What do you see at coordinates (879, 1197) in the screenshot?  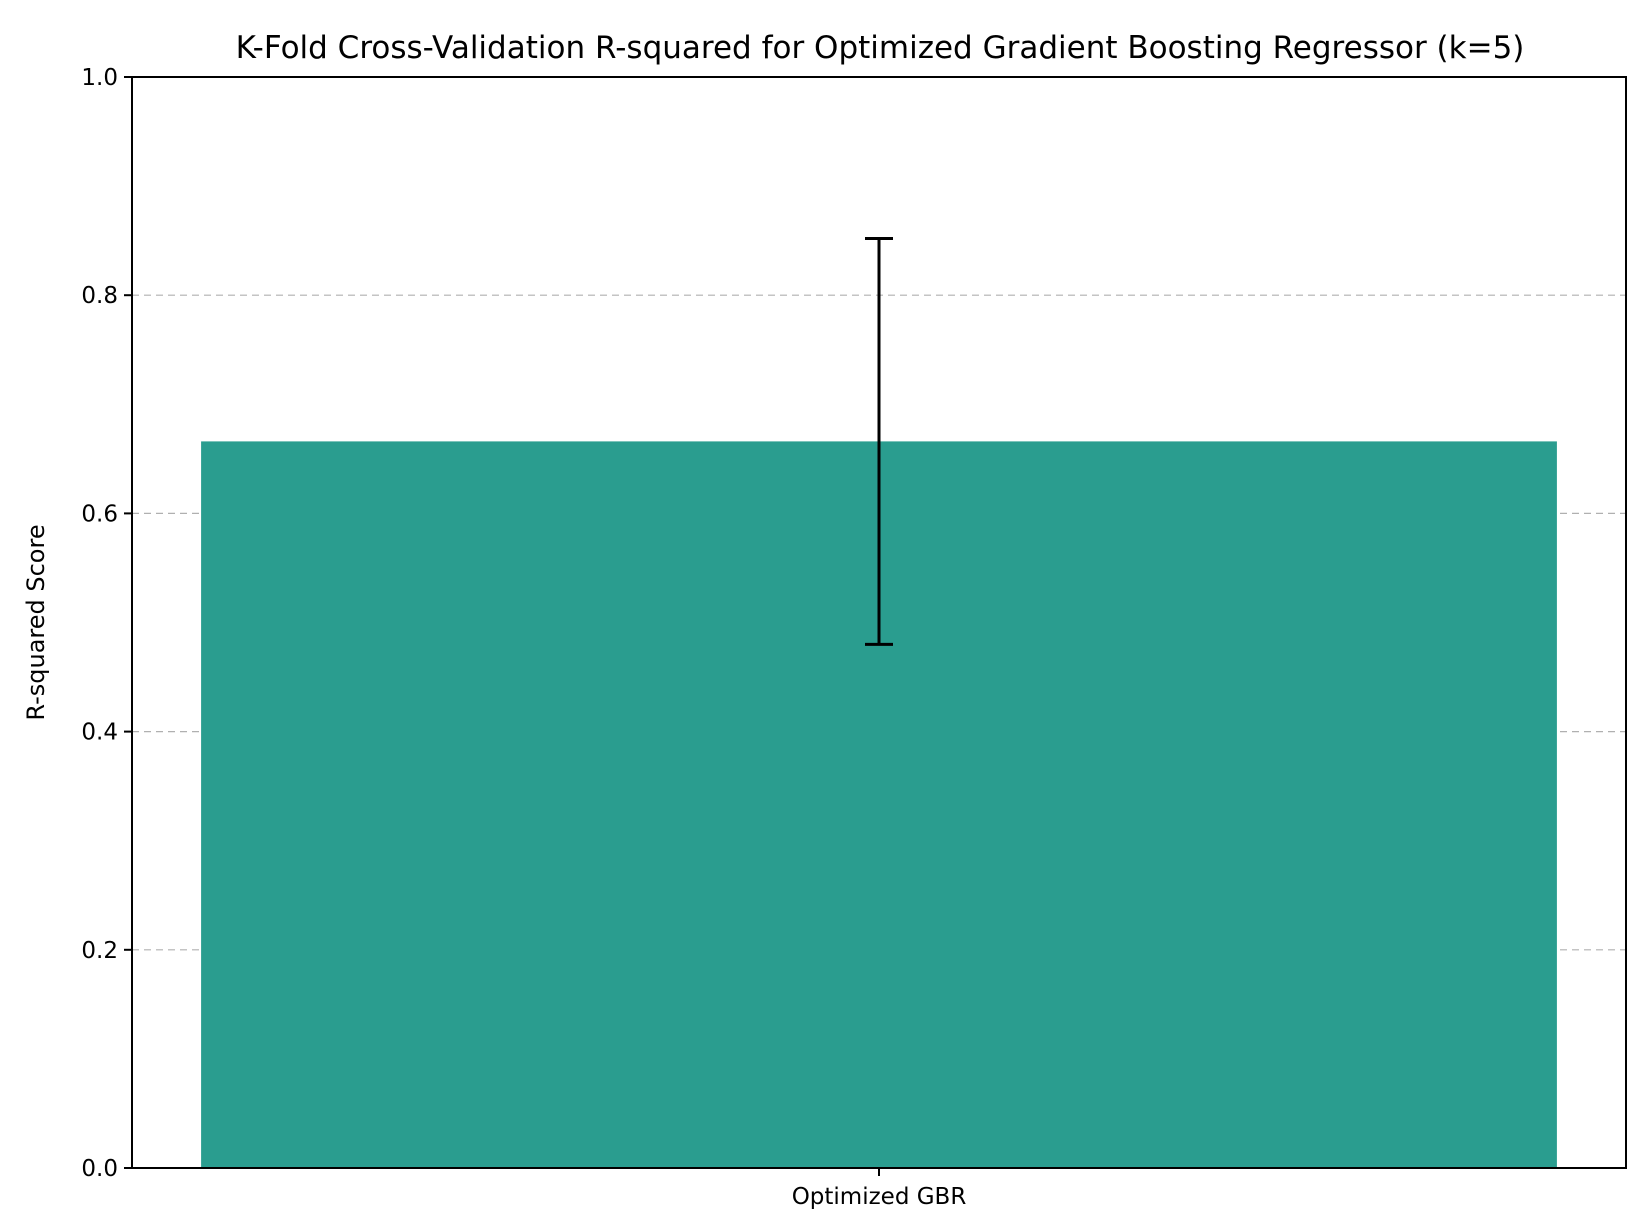 I see `x-tick-label: Optimized GBR` at bounding box center [879, 1197].